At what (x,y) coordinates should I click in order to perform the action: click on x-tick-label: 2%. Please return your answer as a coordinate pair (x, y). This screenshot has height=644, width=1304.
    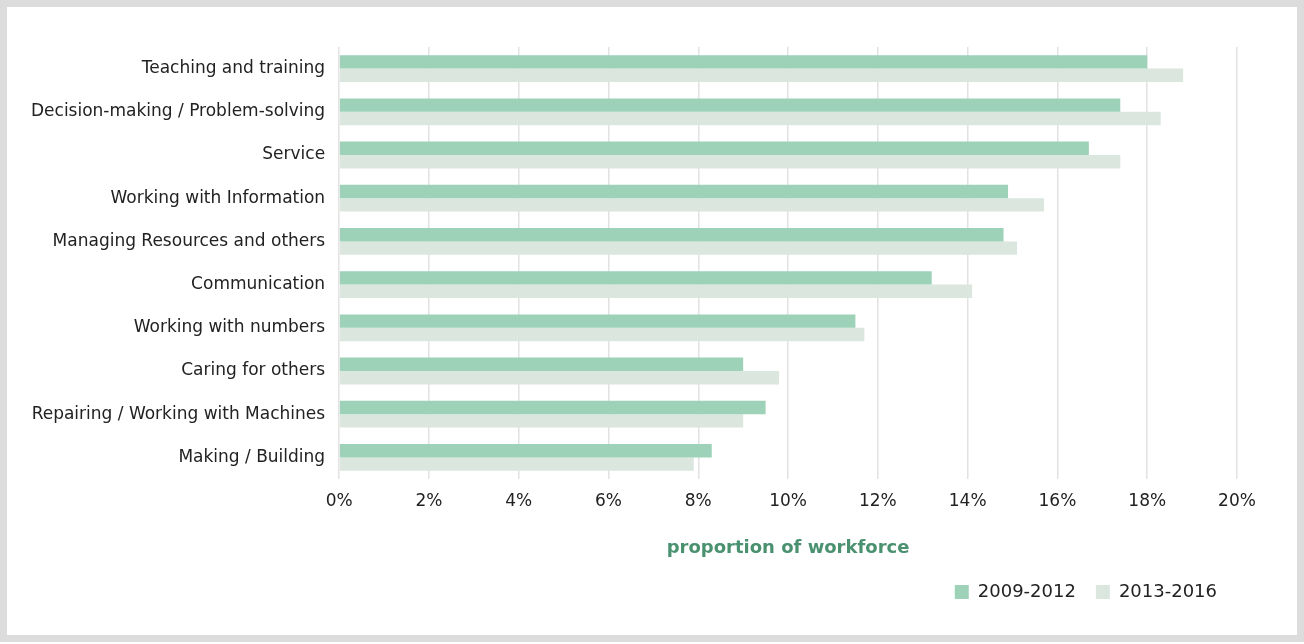
    Looking at the image, I should click on (429, 499).